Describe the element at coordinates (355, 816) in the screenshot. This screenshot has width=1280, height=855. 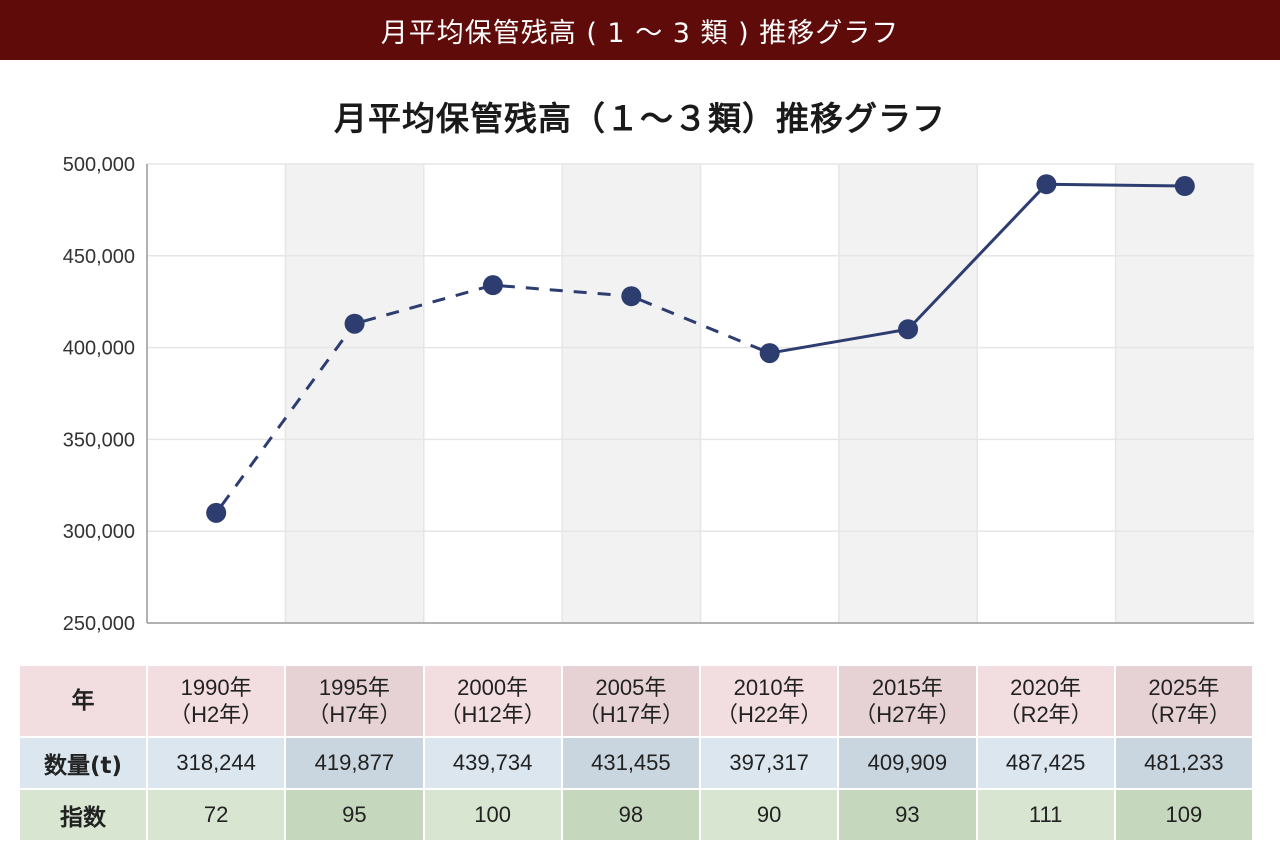
I see `index-cell: 95` at that location.